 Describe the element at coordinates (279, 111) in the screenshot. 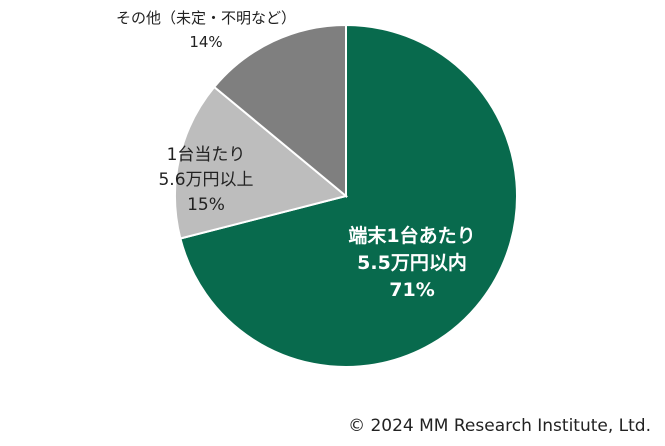

I see `pie-slice-other` at that location.